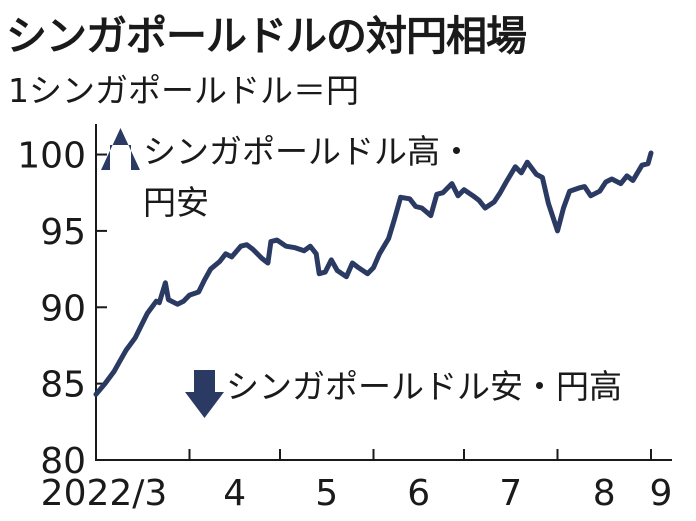 This screenshot has height=521, width=696. I want to click on y-tick-label: 90, so click(63, 308).